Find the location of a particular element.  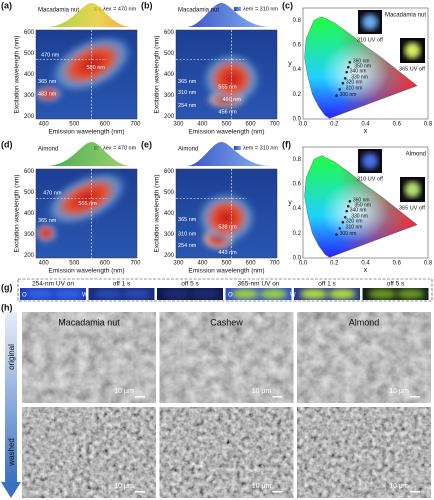

column-title: Cashew is located at coordinates (226, 322).